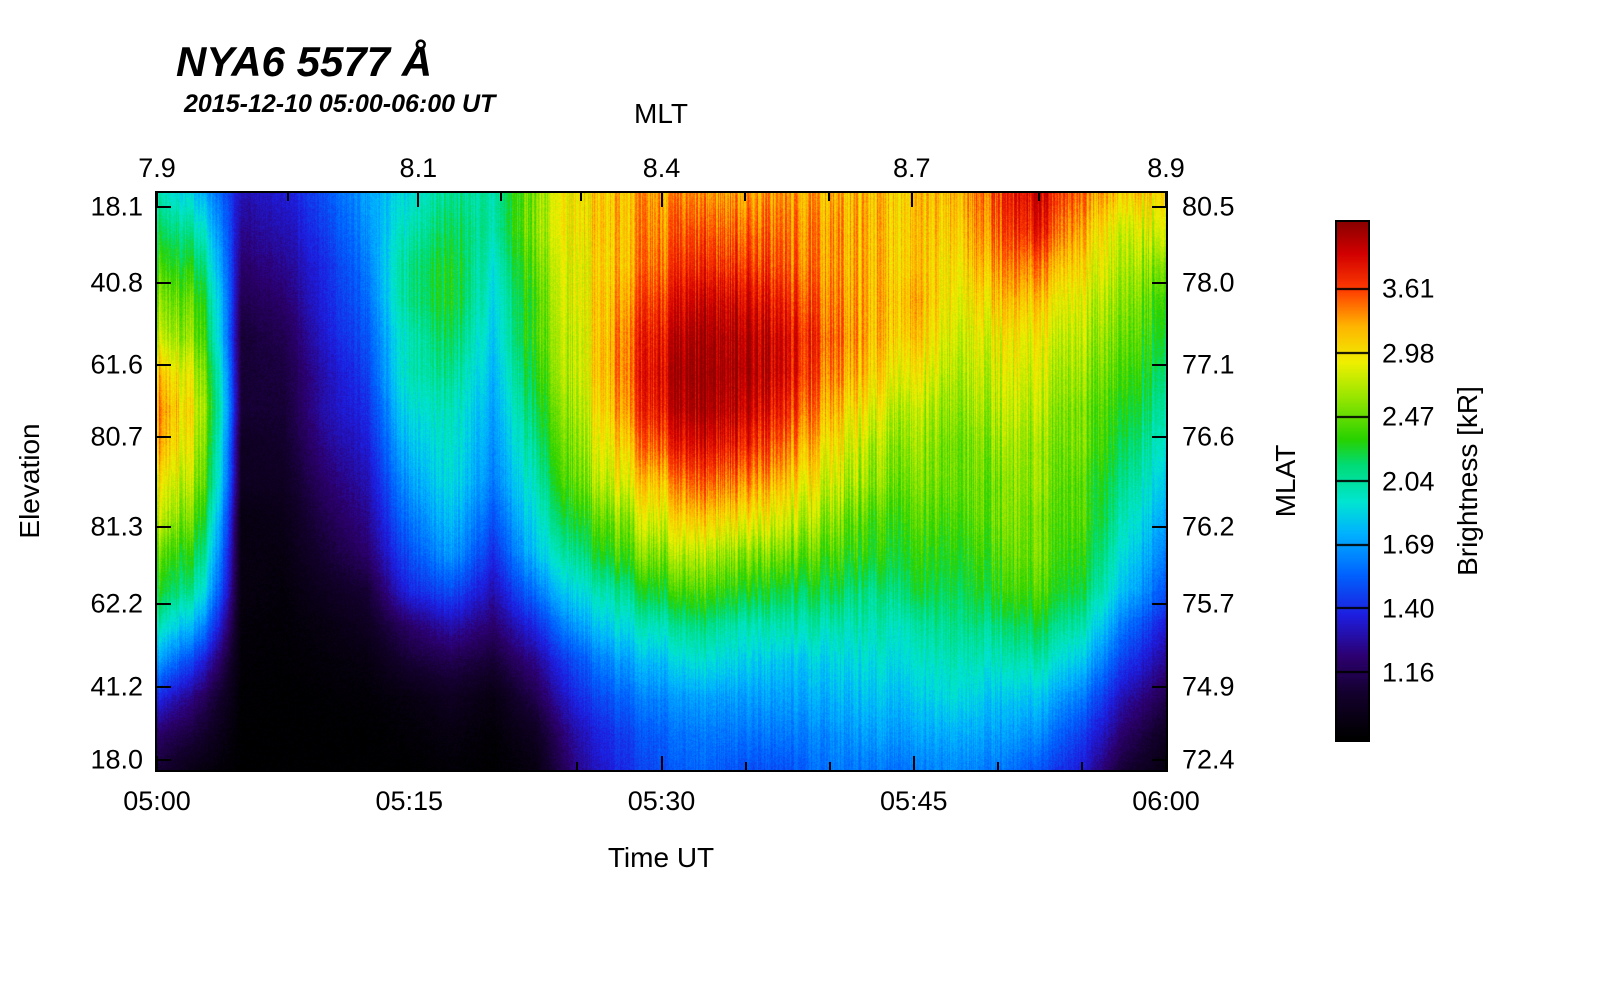 This screenshot has height=1000, width=1600. What do you see at coordinates (1208, 759) in the screenshot?
I see `right-axis-tick-label: 72.4` at bounding box center [1208, 759].